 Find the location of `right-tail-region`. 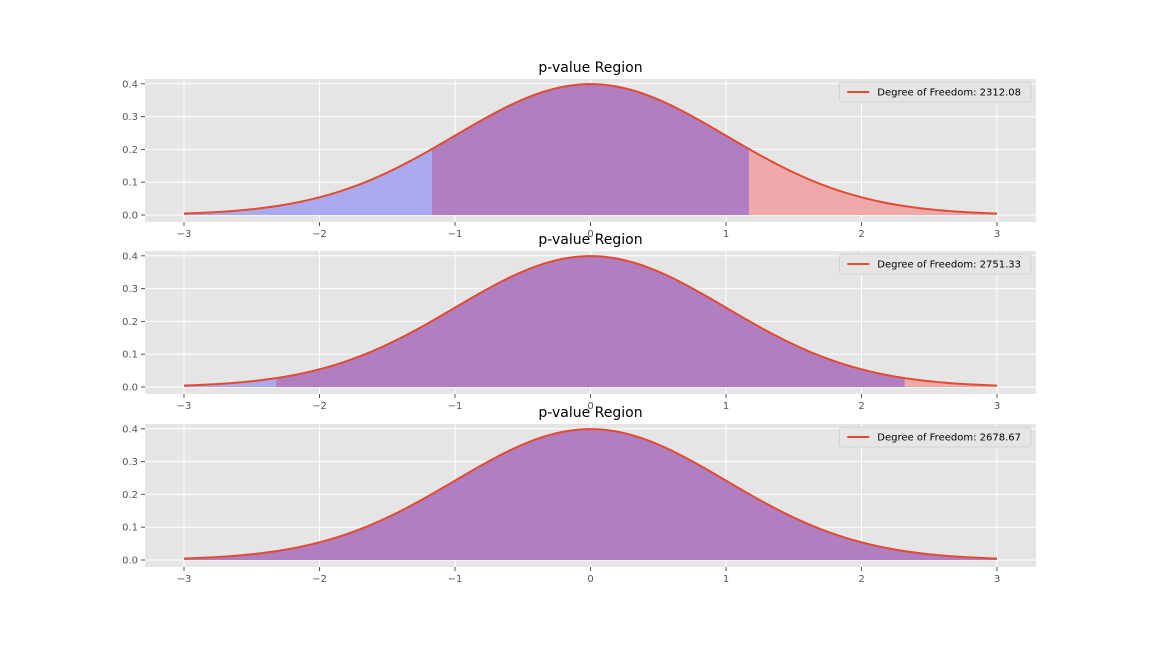

right-tail-region is located at coordinates (873, 182).